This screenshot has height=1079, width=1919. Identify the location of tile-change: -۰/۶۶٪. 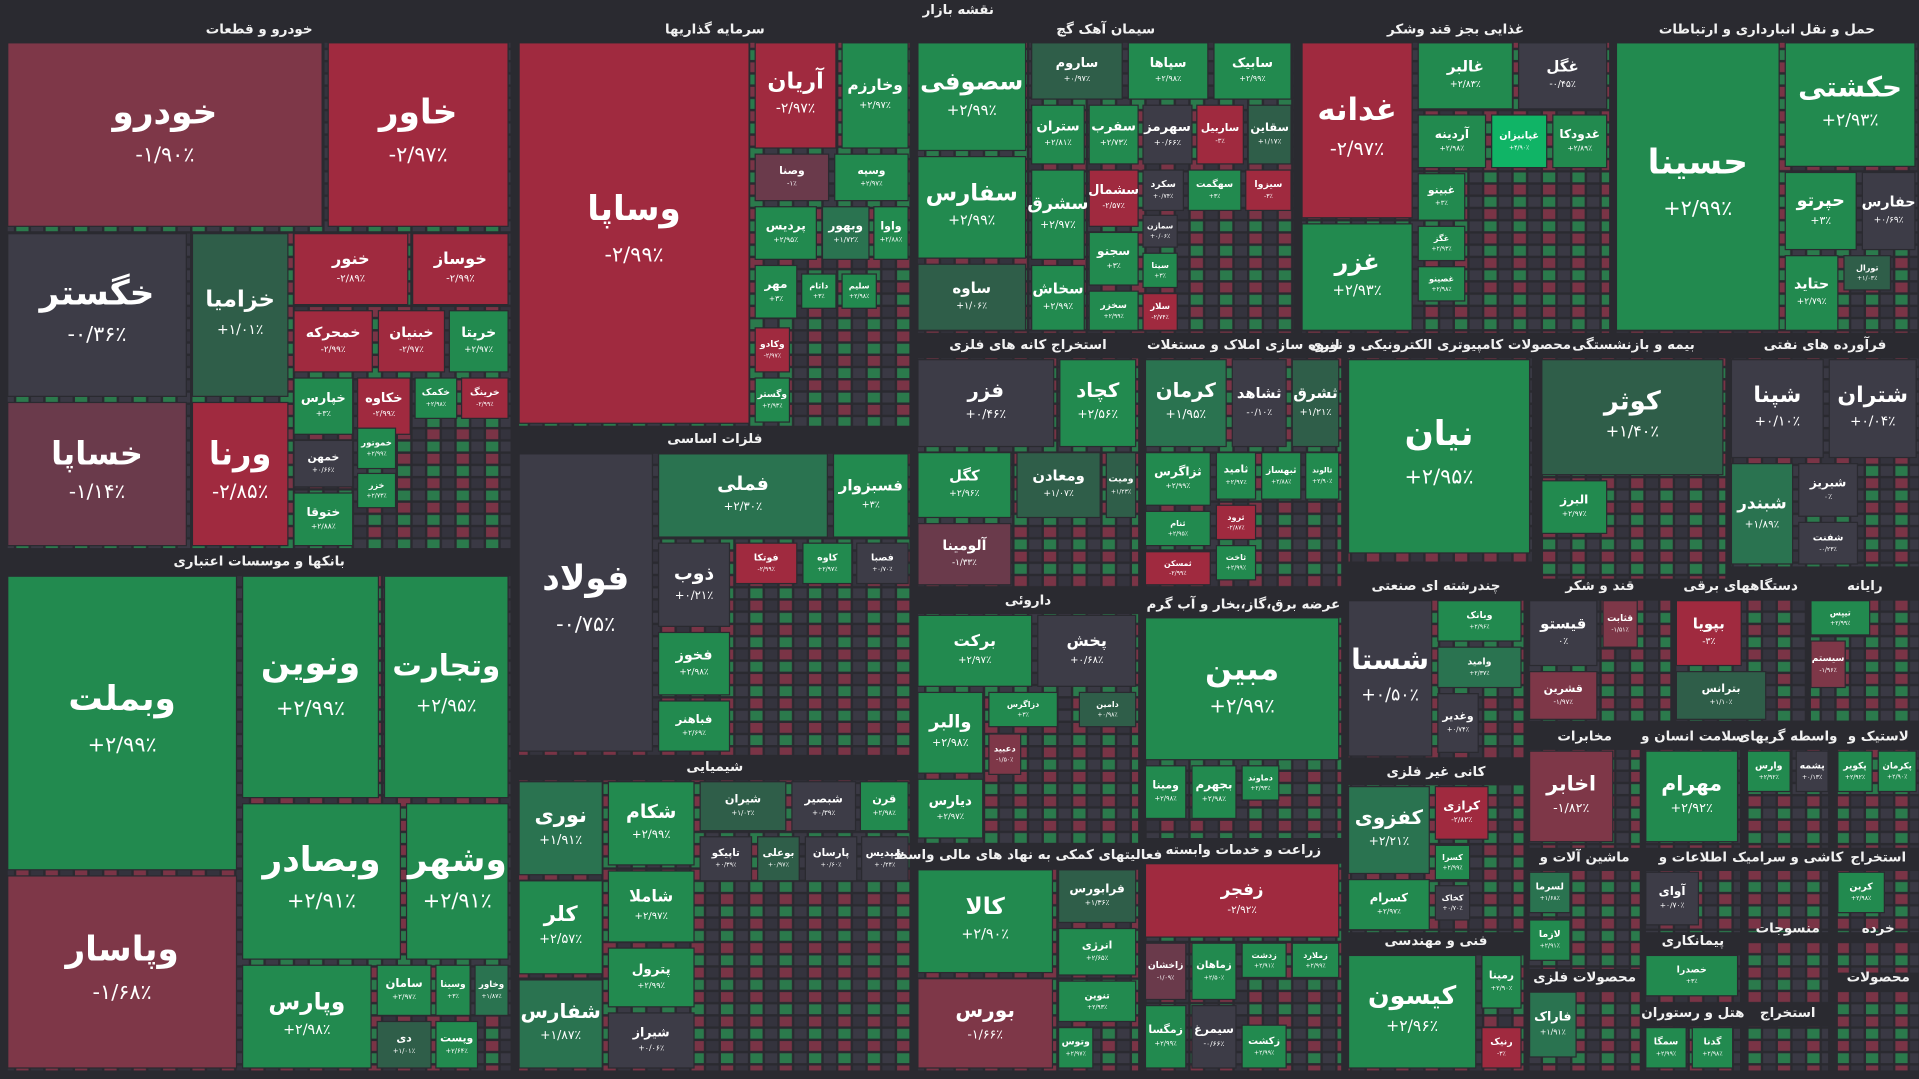
(1214, 1043).